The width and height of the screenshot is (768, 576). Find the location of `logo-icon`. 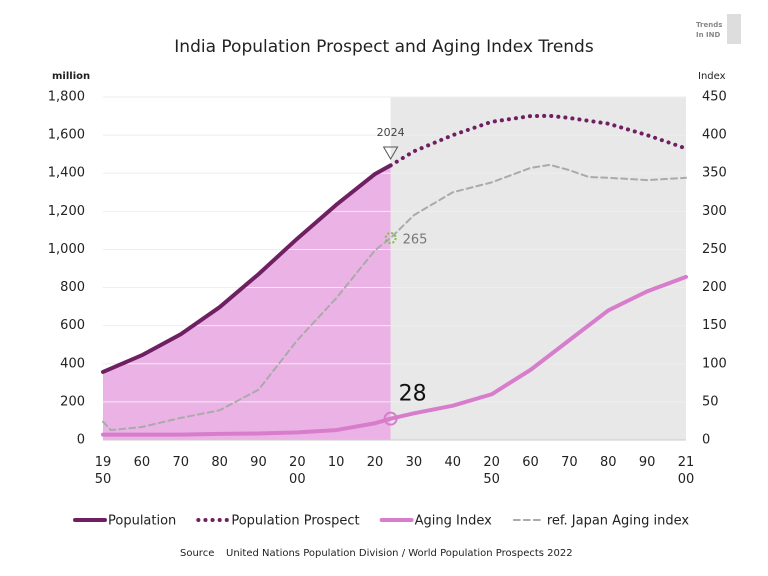

logo-icon is located at coordinates (734, 29).